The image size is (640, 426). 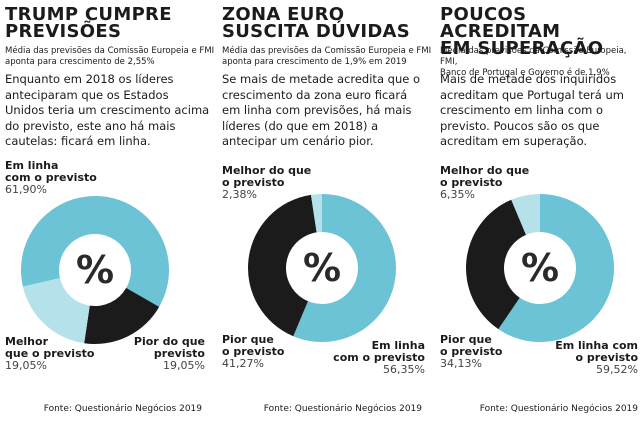 I want to click on segment-value: 59,52%, so click(x=617, y=369).